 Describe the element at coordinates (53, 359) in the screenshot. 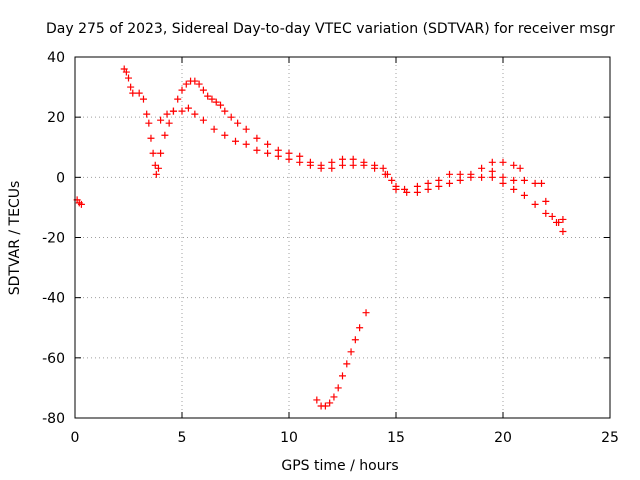

I see `y-tick-label: -60` at that location.